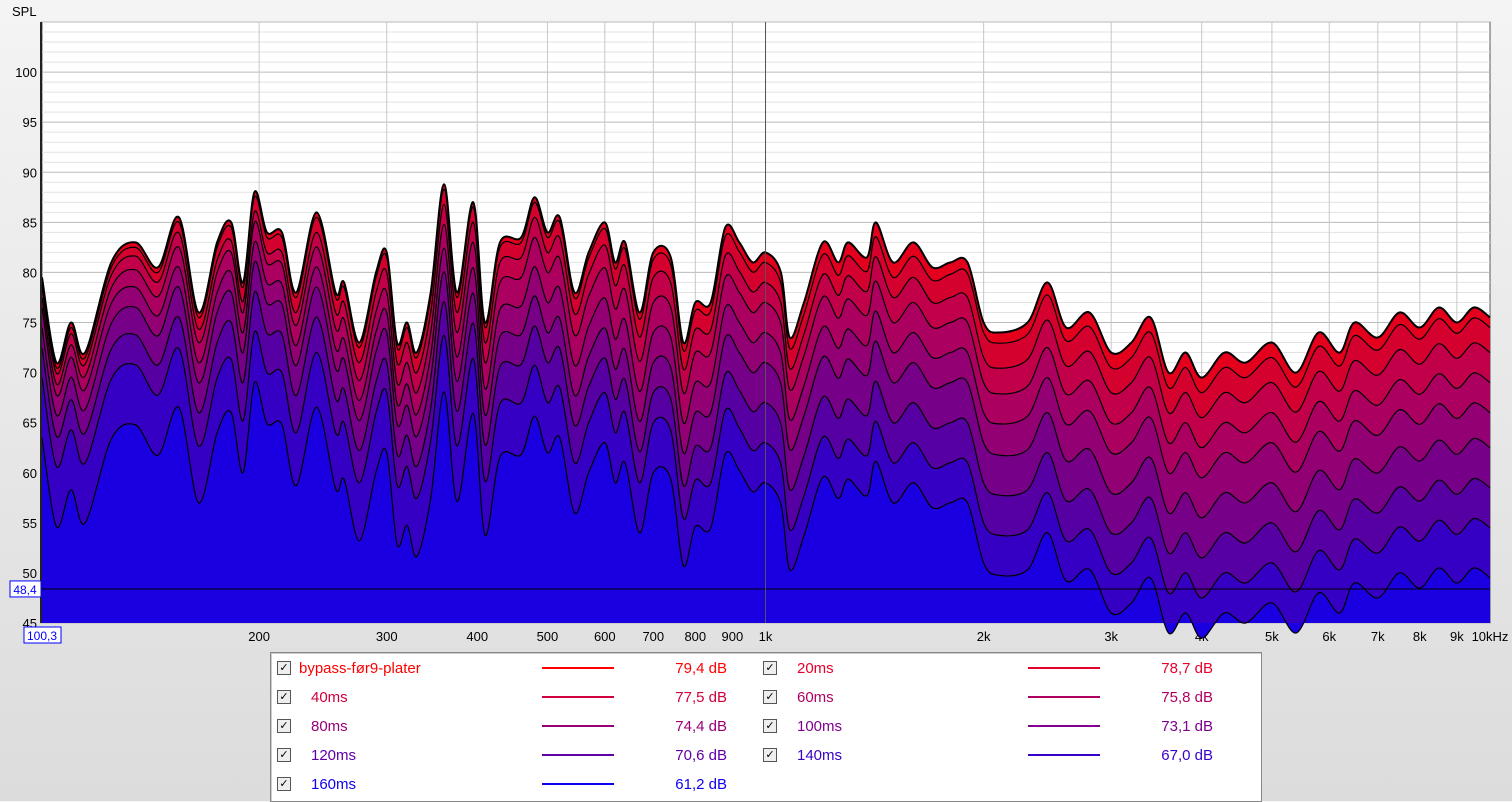  Describe the element at coordinates (815, 697) in the screenshot. I see `legend-label: 60ms` at that location.